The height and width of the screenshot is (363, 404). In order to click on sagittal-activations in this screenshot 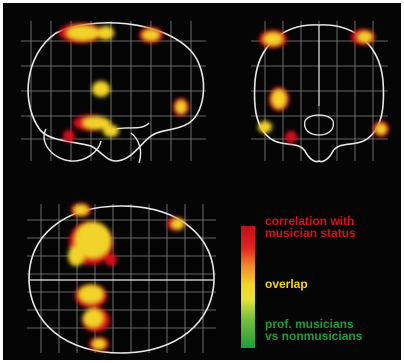, I will do `click(124, 82)`.